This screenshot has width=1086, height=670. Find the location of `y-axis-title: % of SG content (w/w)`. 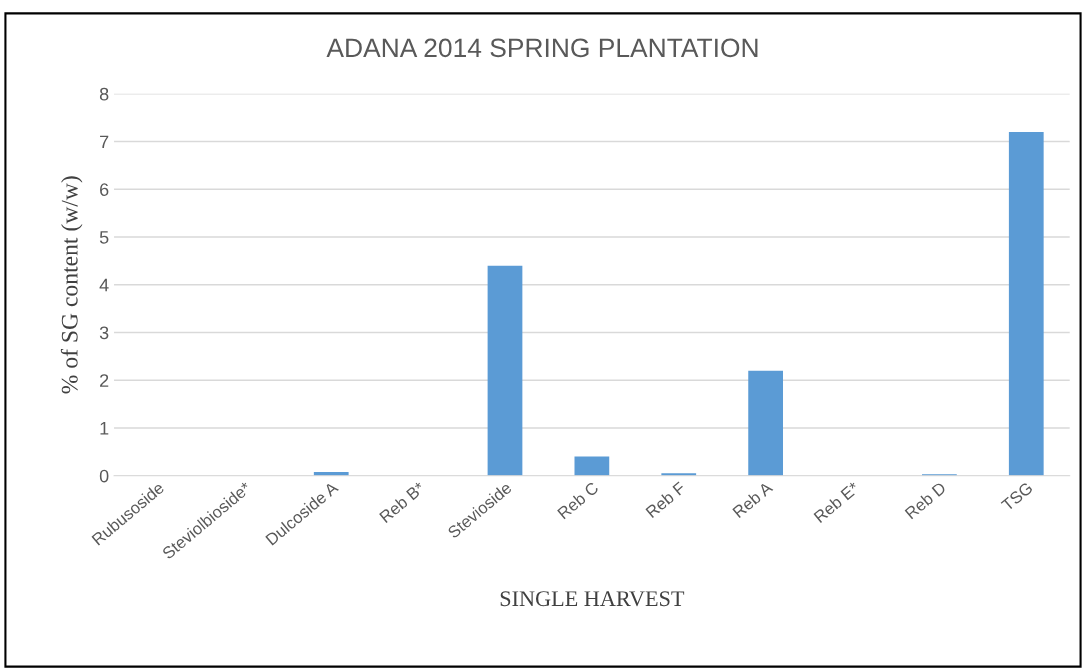

y-axis-title: % of SG content (w/w) is located at coordinates (71, 285).